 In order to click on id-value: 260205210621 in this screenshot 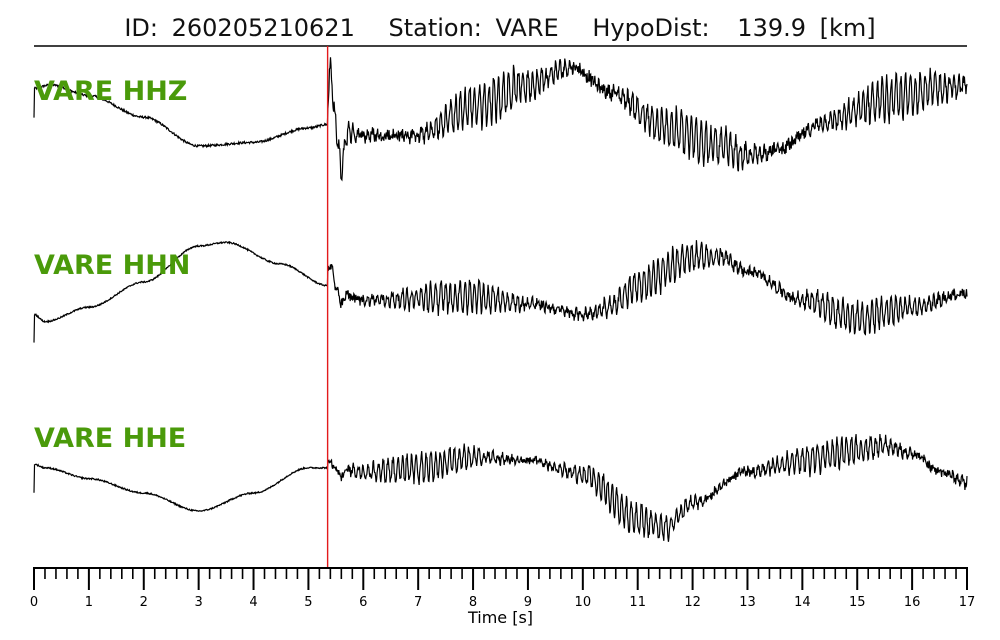, I will do `click(263, 28)`.